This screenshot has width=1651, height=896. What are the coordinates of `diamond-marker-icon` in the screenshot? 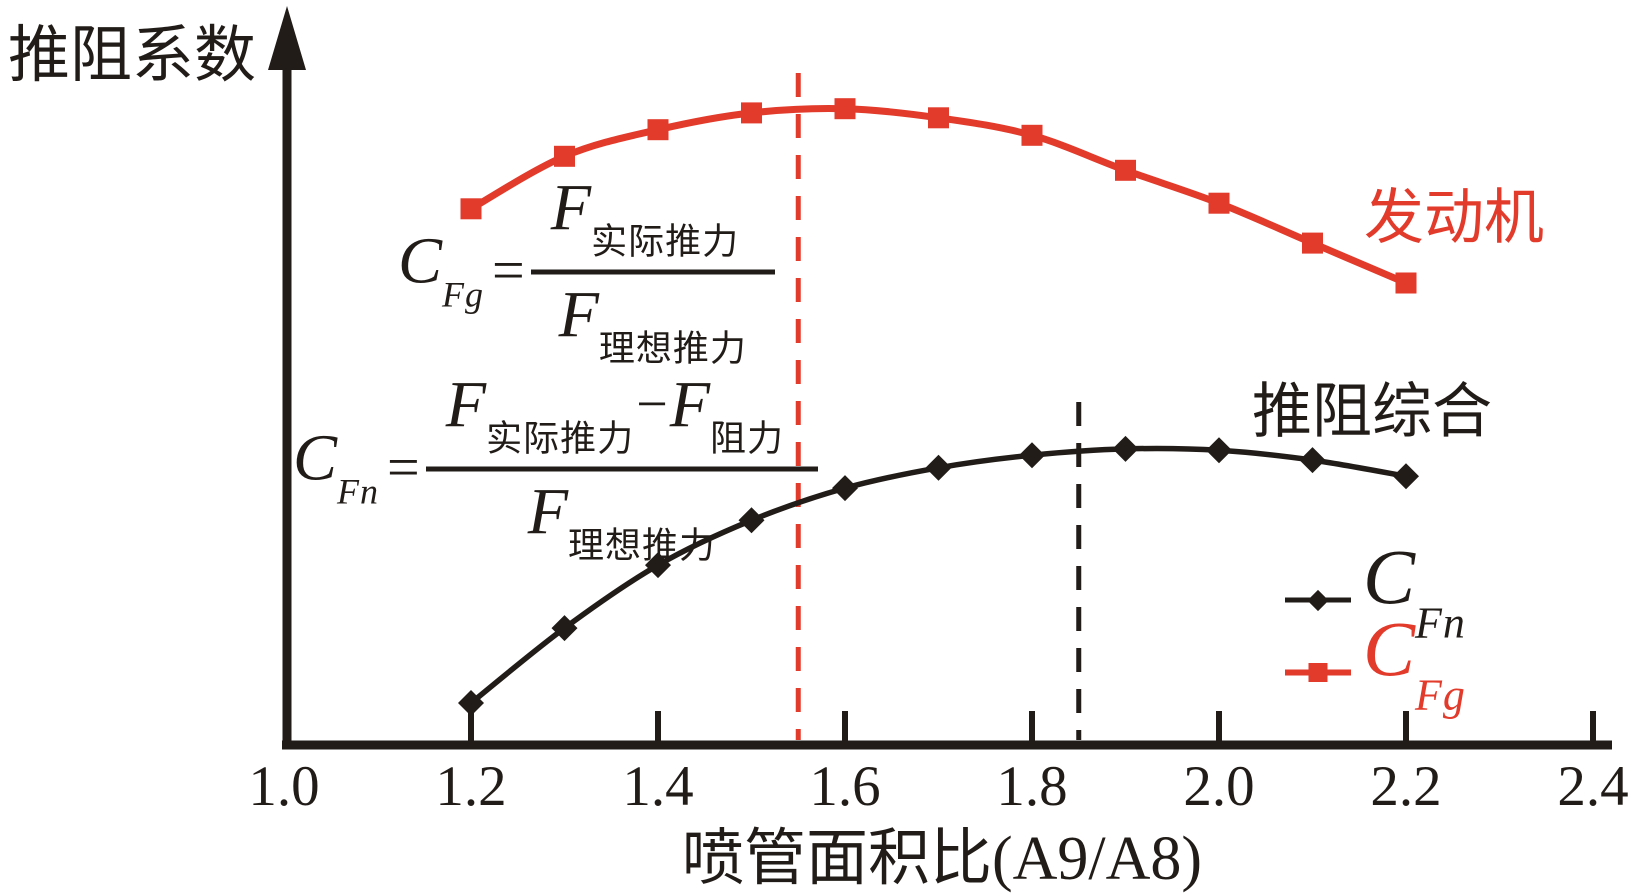 It's located at (1318, 600).